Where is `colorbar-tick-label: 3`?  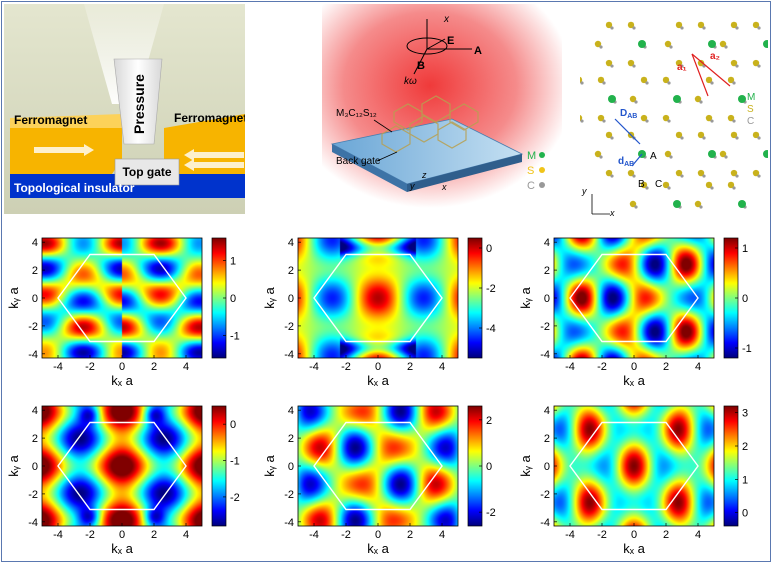 colorbar-tick-label: 3 is located at coordinates (745, 414).